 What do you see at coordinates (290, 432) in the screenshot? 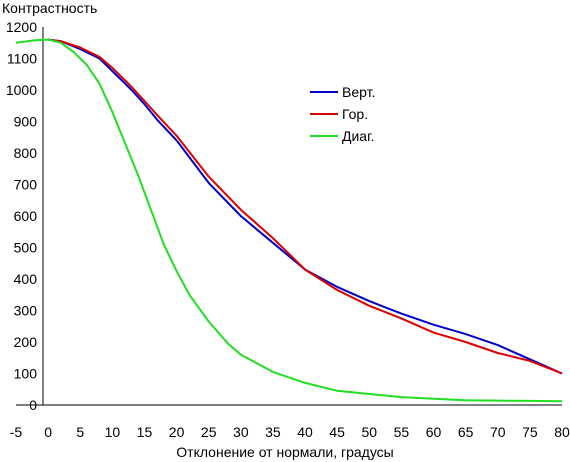
I see `x-tick-labels: -5 0 5 10 15 20 25 30 35 40 45 50 55 60 65 70 75 80` at bounding box center [290, 432].